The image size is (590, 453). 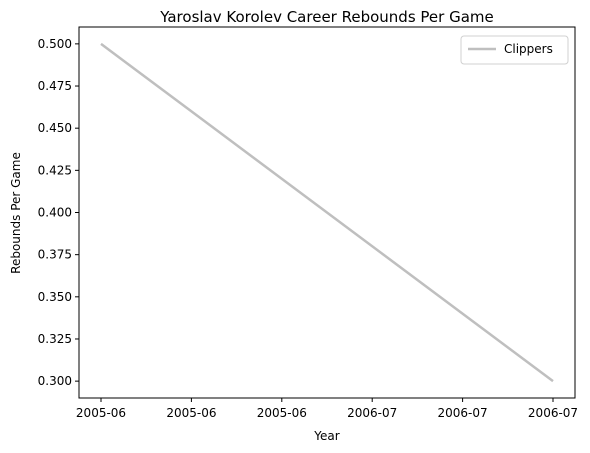 What do you see at coordinates (55, 44) in the screenshot?
I see `y-tick-label: 0.500` at bounding box center [55, 44].